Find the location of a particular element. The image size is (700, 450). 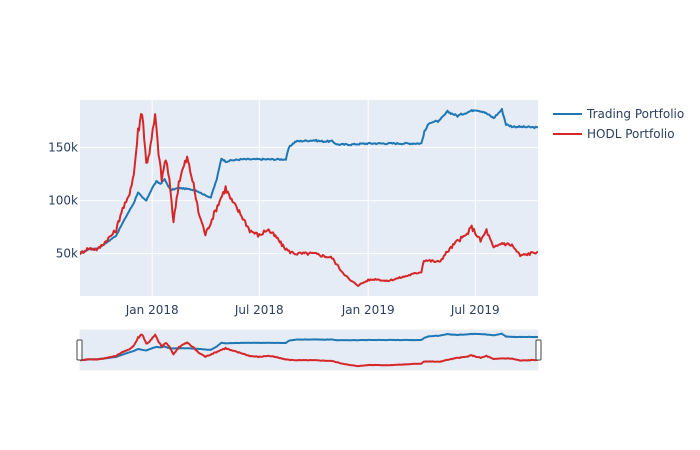

x-tick-label: Jul 2018 is located at coordinates (259, 310).